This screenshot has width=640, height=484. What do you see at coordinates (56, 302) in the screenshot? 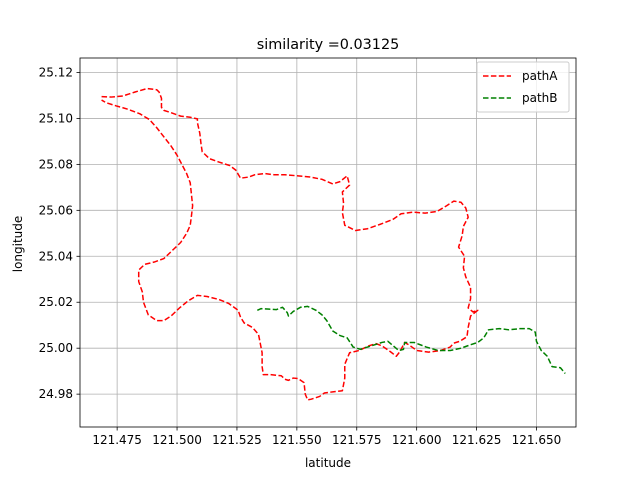
I see `y-tick-label: 25.02` at bounding box center [56, 302].